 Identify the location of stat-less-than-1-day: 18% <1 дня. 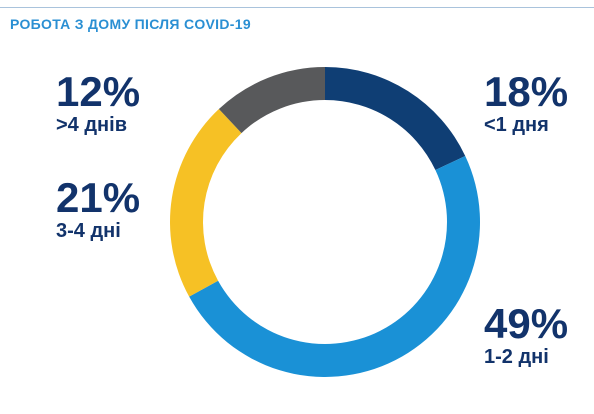
(526, 102).